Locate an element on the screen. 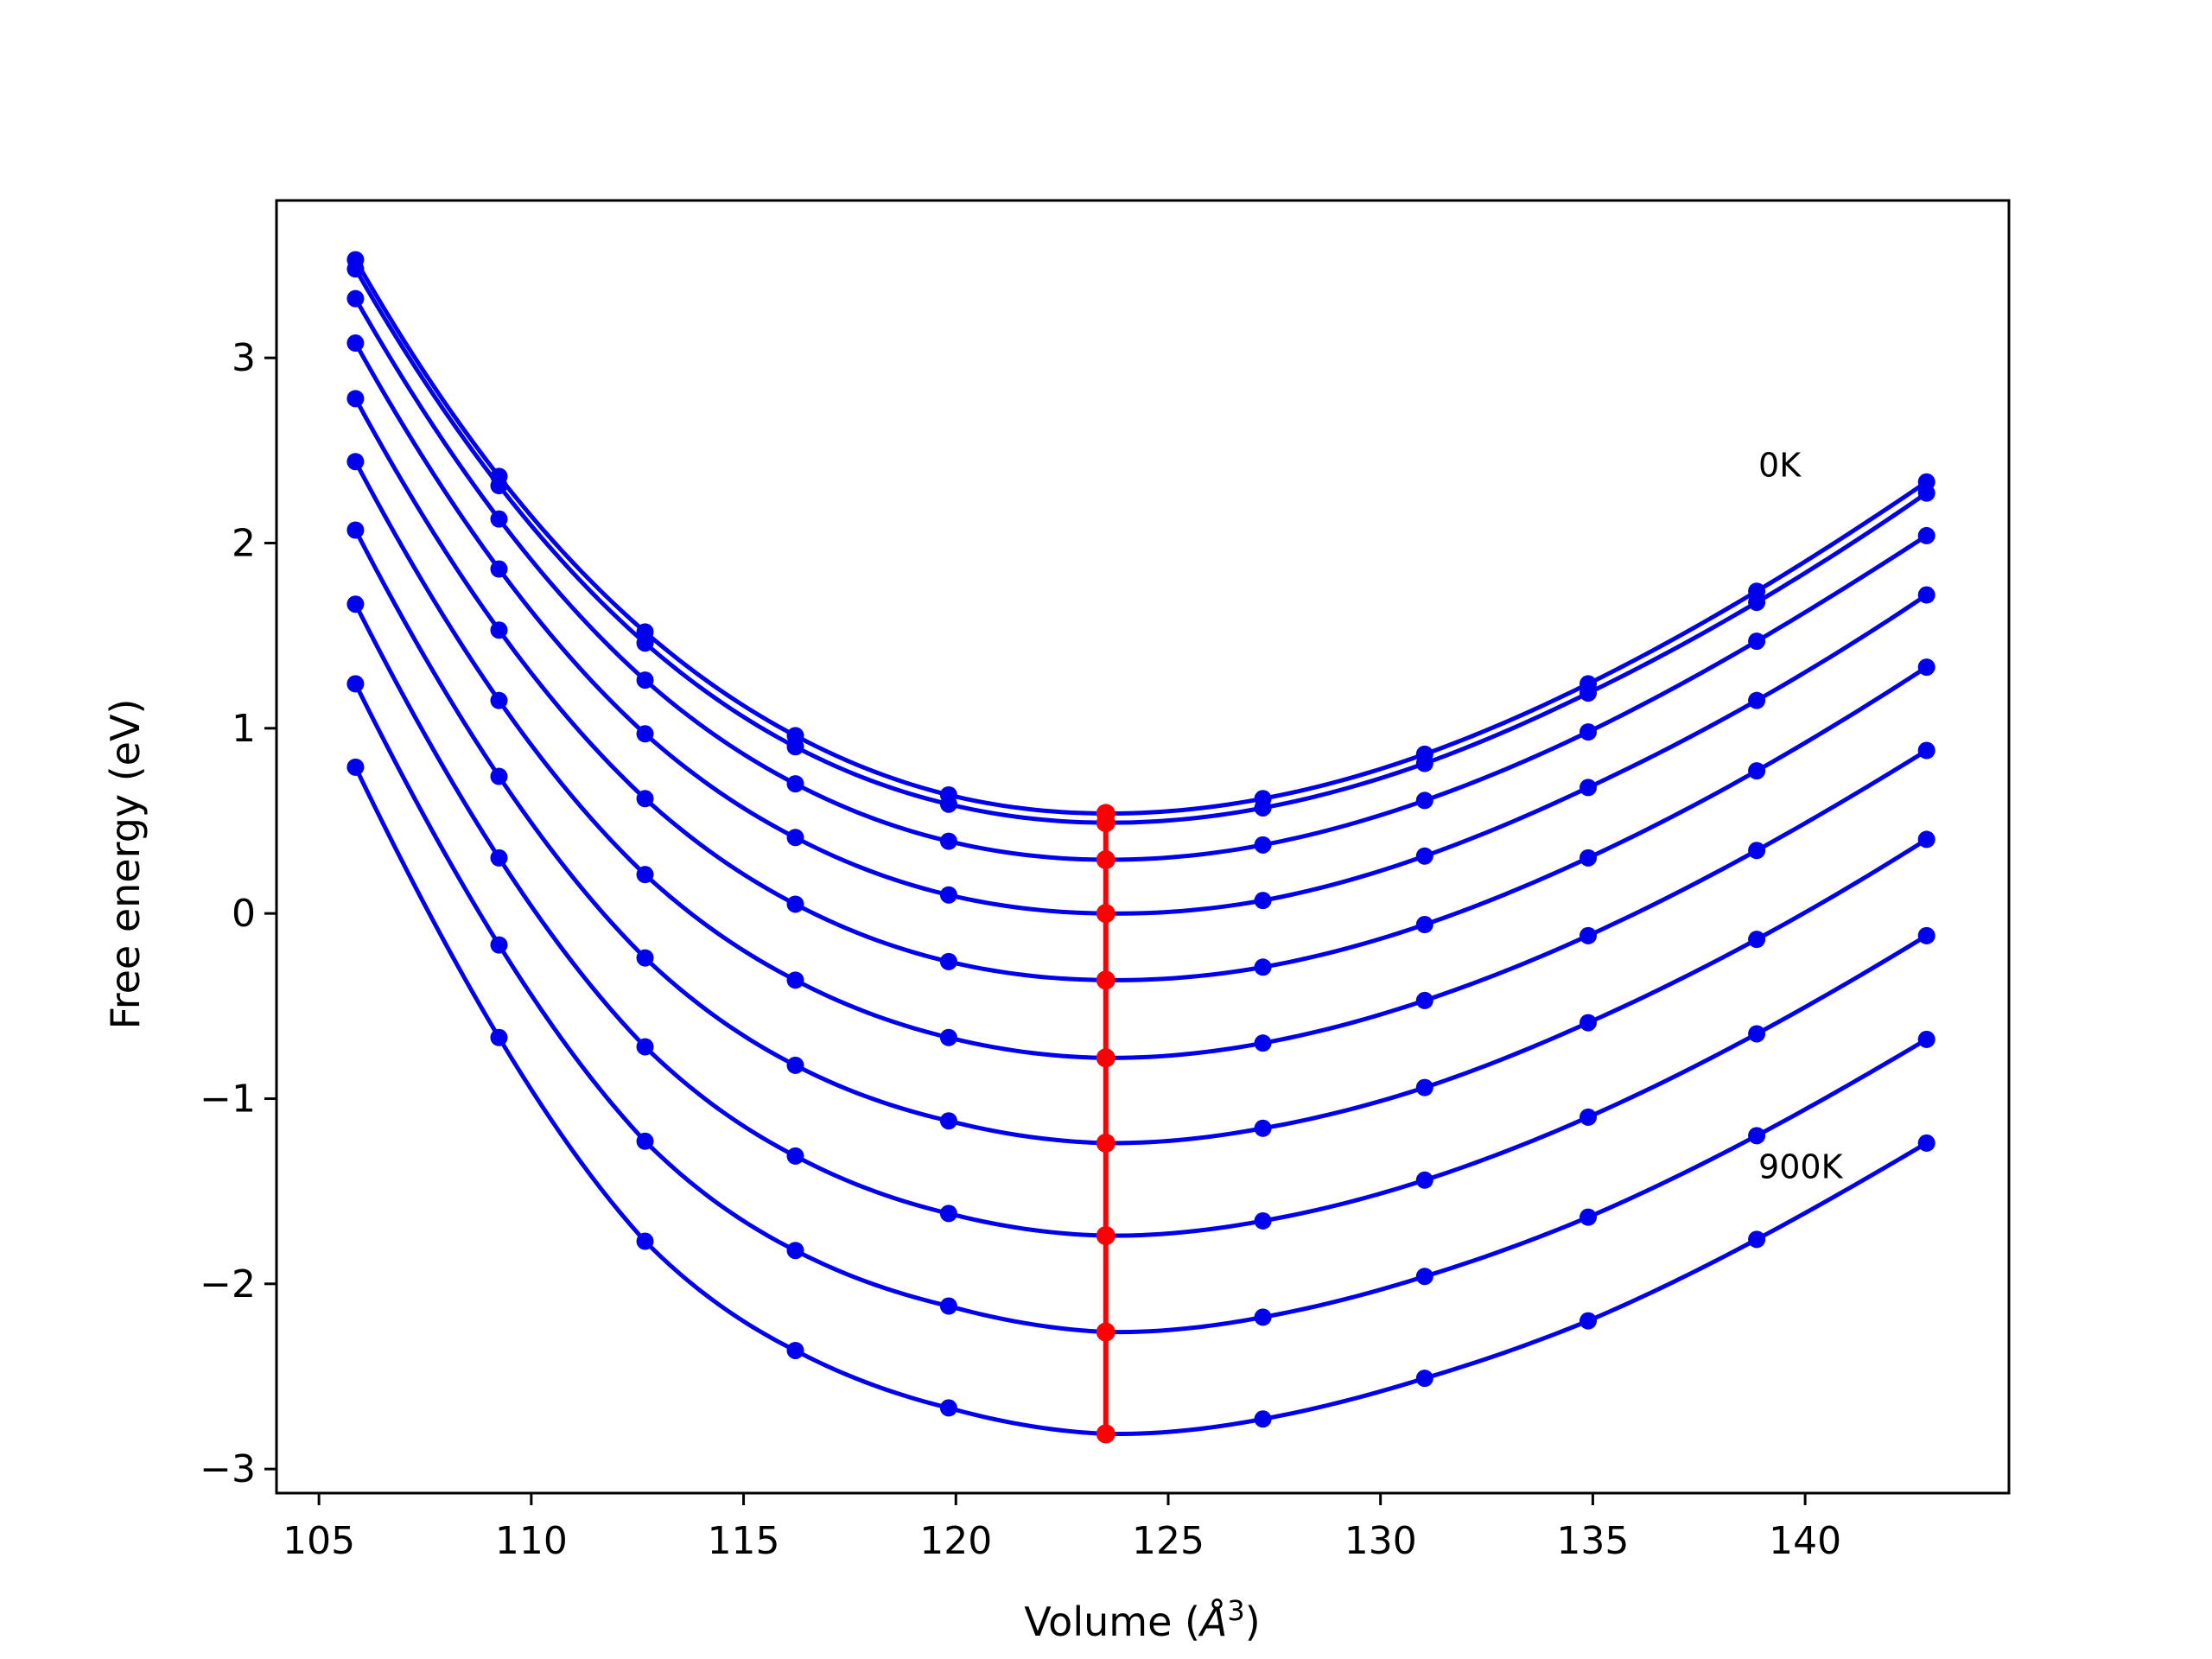 This screenshot has height=1659, width=2212. x-axis-label: Volume (Å3) is located at coordinates (1142, 1619).